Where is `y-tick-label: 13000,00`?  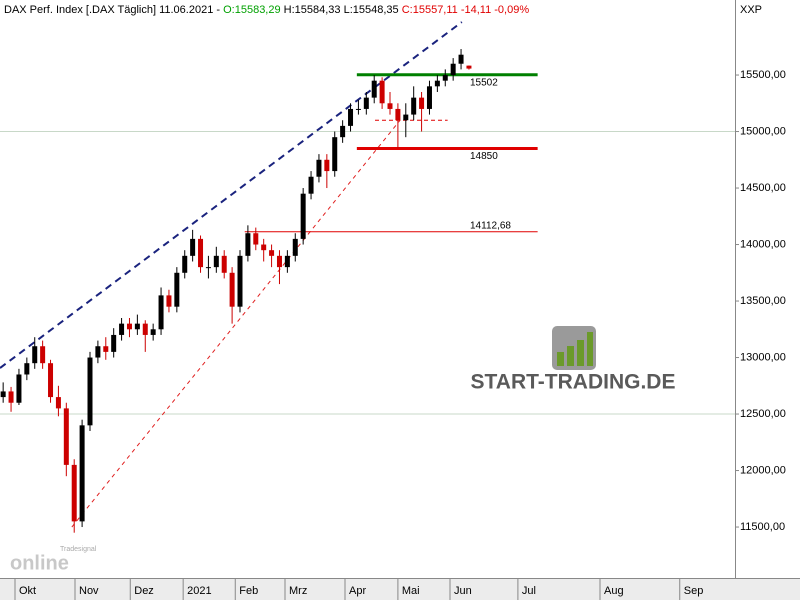
y-tick-label: 13000,00 is located at coordinates (763, 357).